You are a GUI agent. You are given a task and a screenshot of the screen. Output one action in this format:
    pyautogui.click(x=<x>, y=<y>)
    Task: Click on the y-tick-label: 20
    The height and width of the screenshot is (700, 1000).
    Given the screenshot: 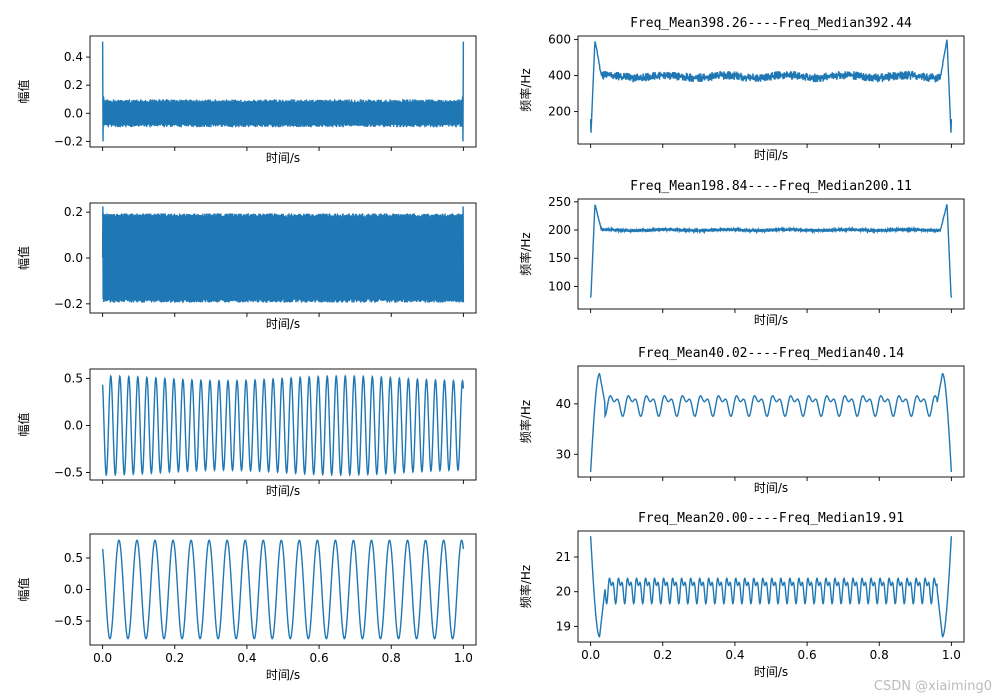 What is the action you would take?
    pyautogui.click(x=563, y=592)
    